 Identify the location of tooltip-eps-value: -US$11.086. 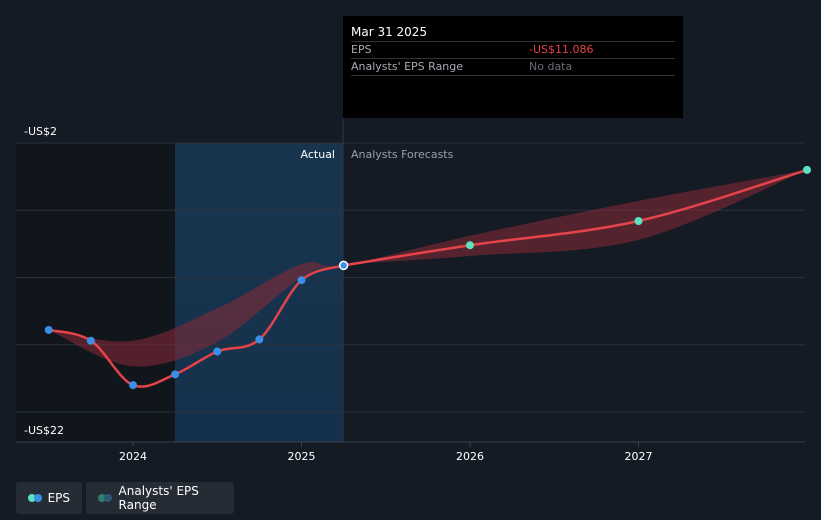
(561, 49).